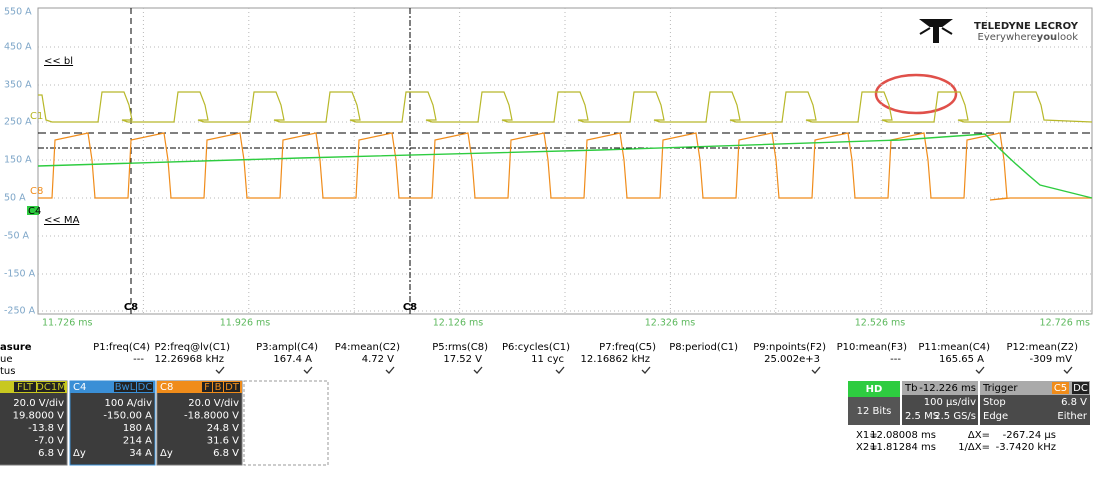 The image size is (1099, 487). What do you see at coordinates (961, 359) in the screenshot?
I see `measure-value: 165.65 A` at bounding box center [961, 359].